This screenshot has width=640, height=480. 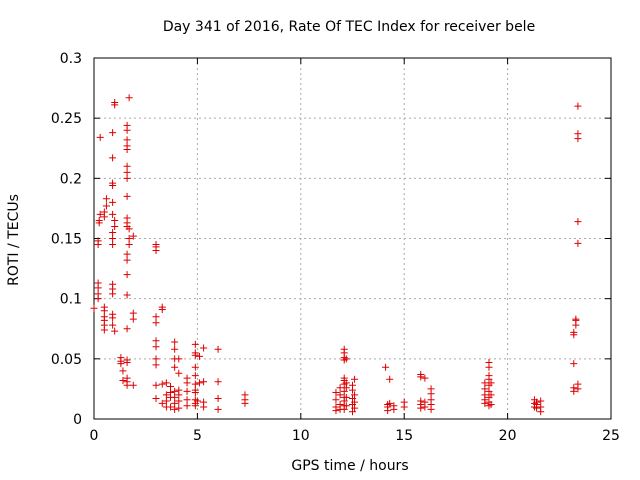 What do you see at coordinates (94, 436) in the screenshot?
I see `x-tick-label: 0` at bounding box center [94, 436].